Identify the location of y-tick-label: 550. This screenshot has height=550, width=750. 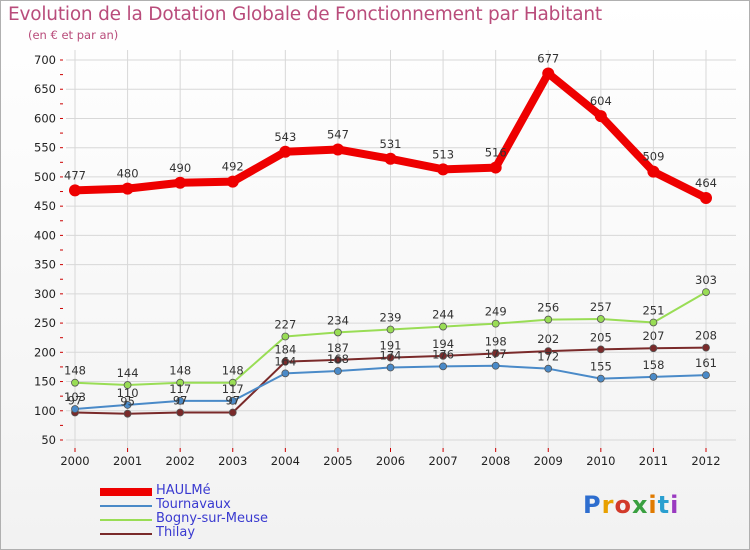
(45, 148).